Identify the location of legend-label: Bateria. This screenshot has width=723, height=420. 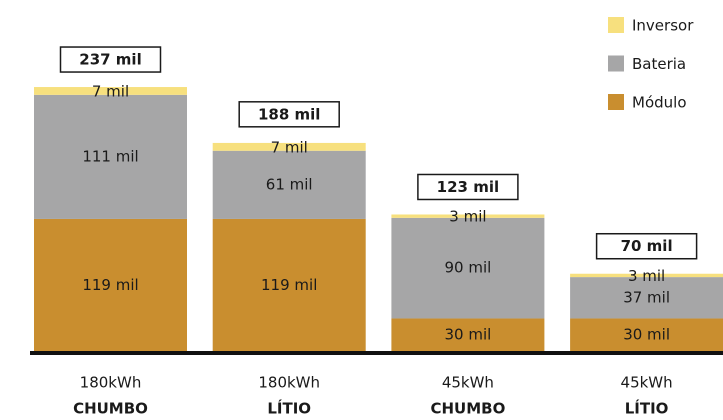
(659, 64).